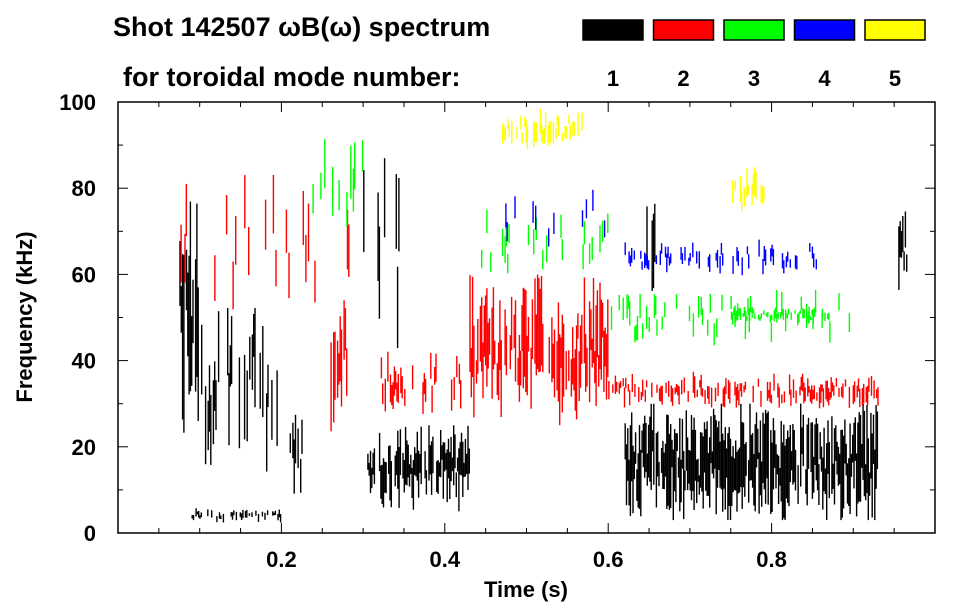 The height and width of the screenshot is (615, 963). Describe the element at coordinates (84, 361) in the screenshot. I see `y-tick-label: 40` at that location.